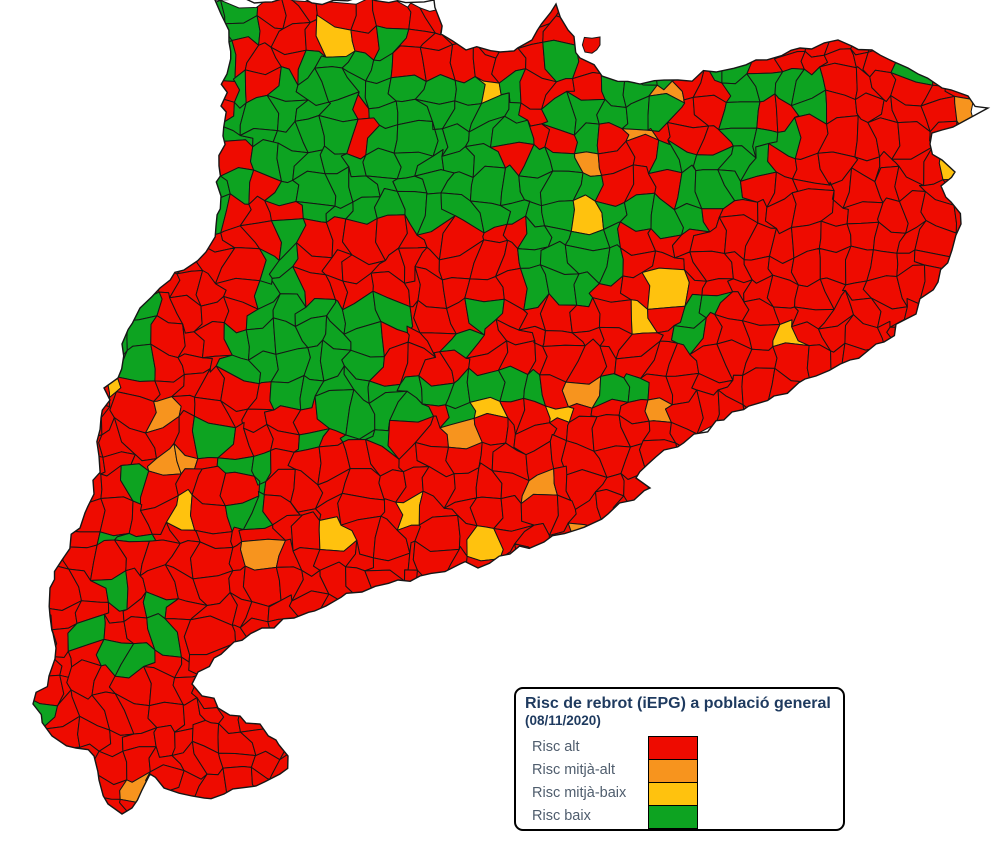 This screenshot has height=862, width=1004. Describe the element at coordinates (563, 720) in the screenshot. I see `legend-date: (08/11/2020)` at that location.